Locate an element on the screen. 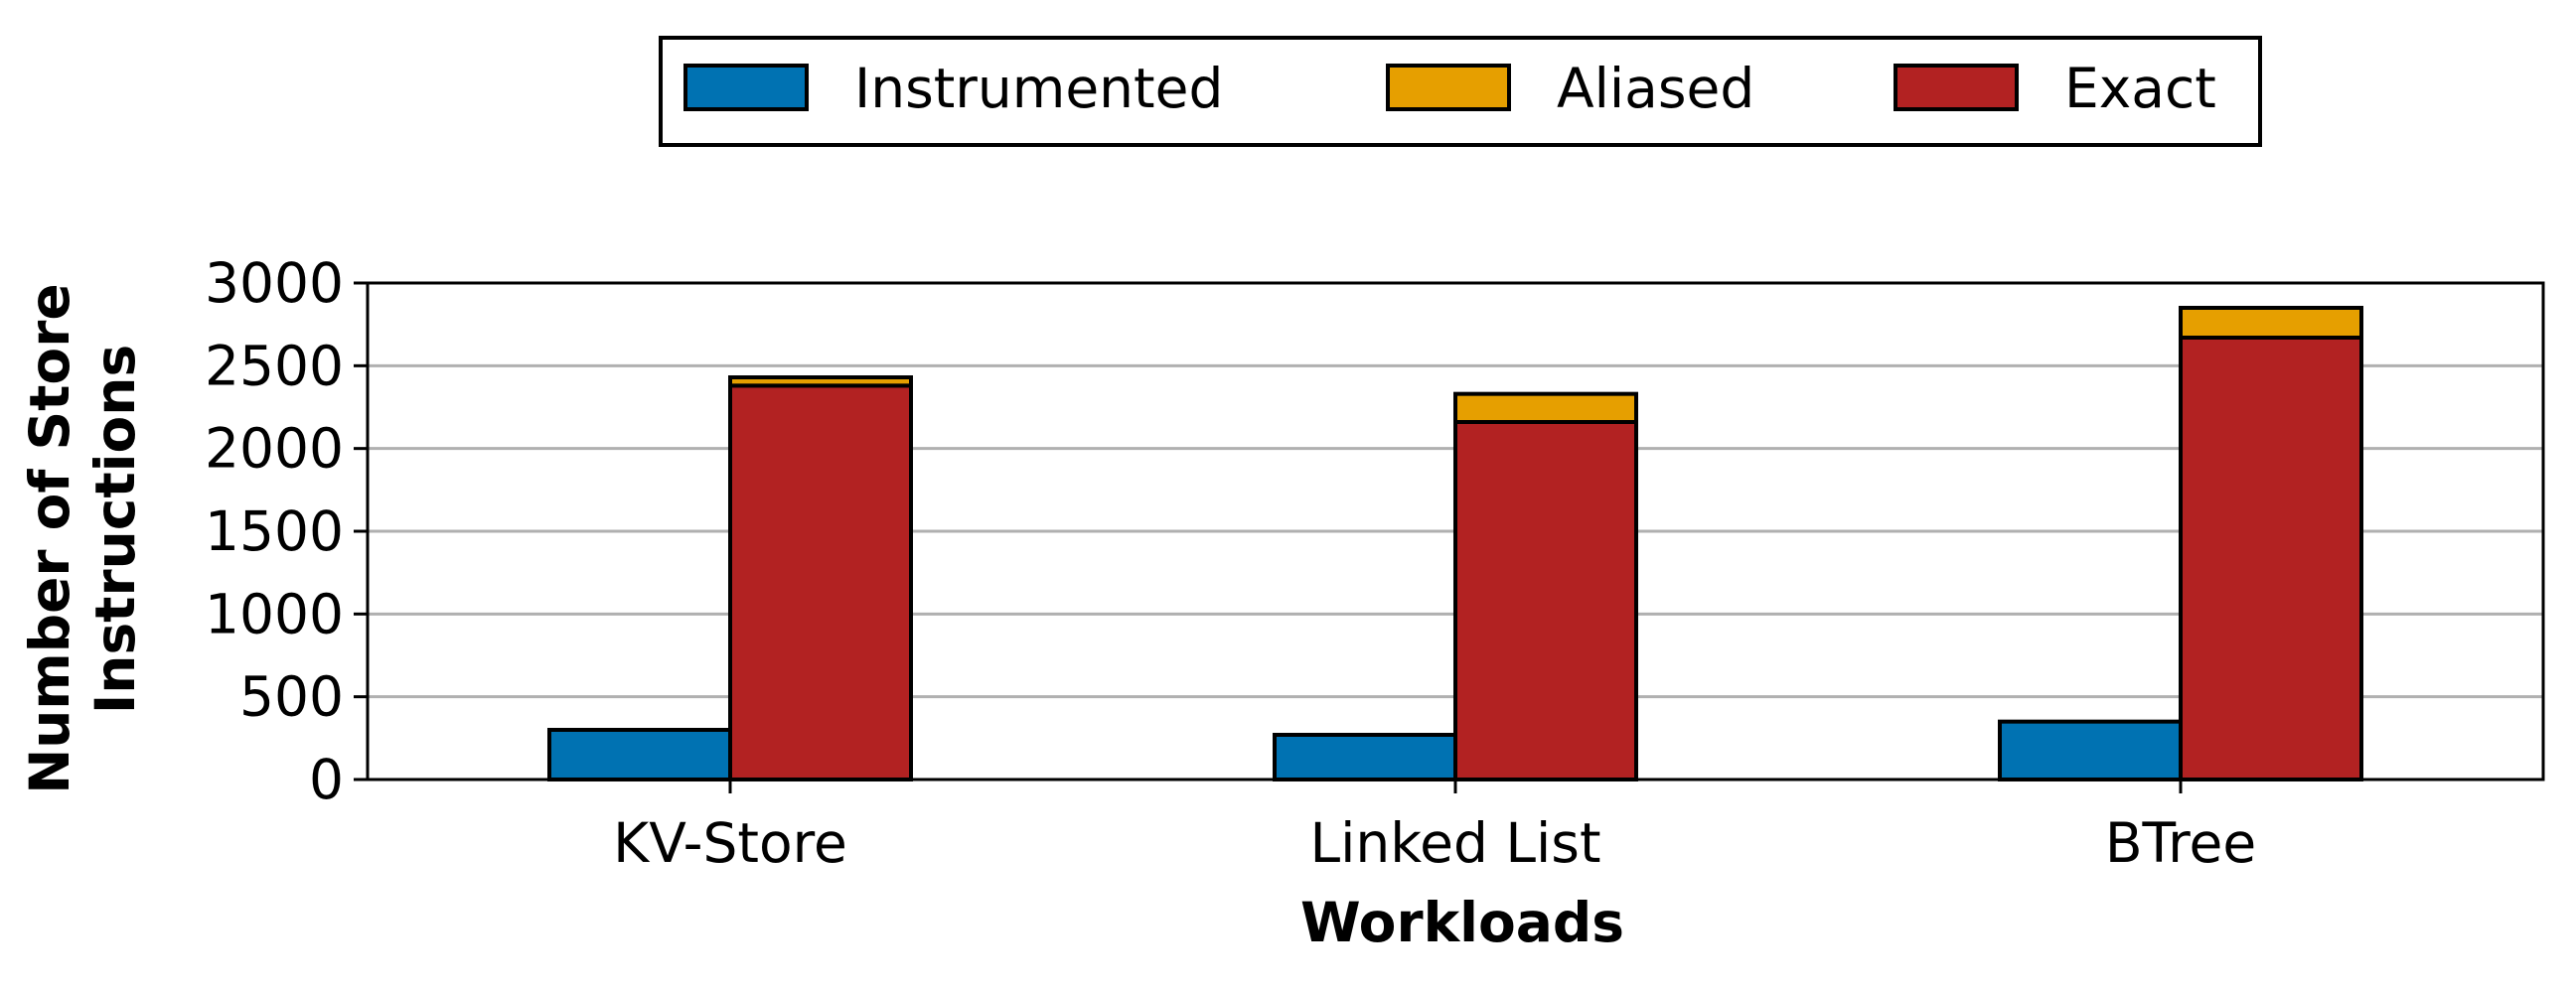 The height and width of the screenshot is (993, 2576). y-tick-label: 3000 is located at coordinates (274, 283).